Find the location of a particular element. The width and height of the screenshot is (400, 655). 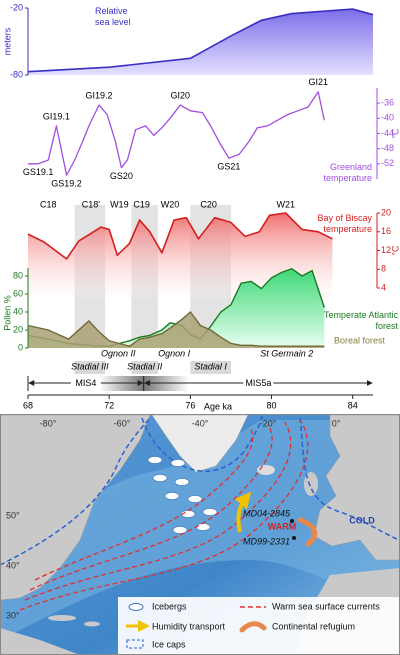

y-tick-label: 60 is located at coordinates (18, 293).